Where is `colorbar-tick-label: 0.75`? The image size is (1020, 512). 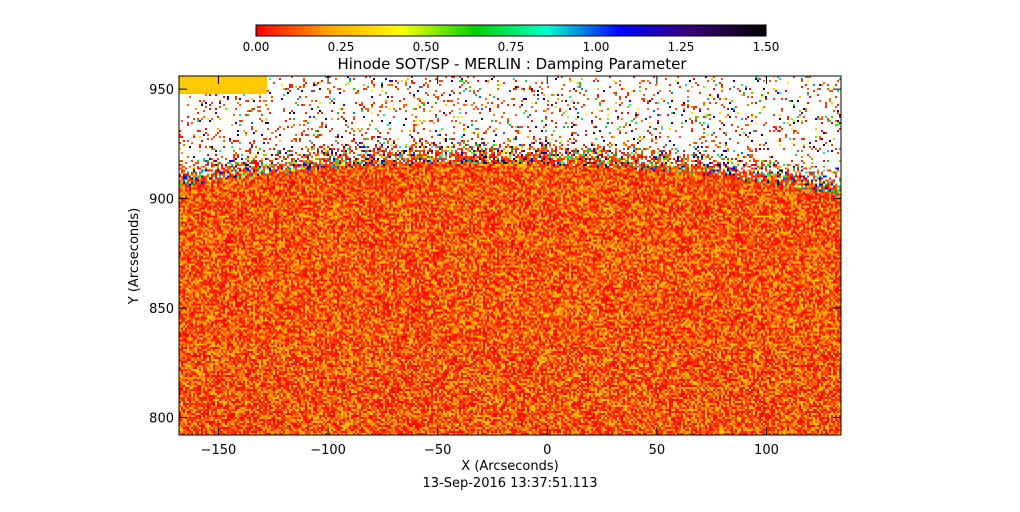
colorbar-tick-label: 0.75 is located at coordinates (511, 47).